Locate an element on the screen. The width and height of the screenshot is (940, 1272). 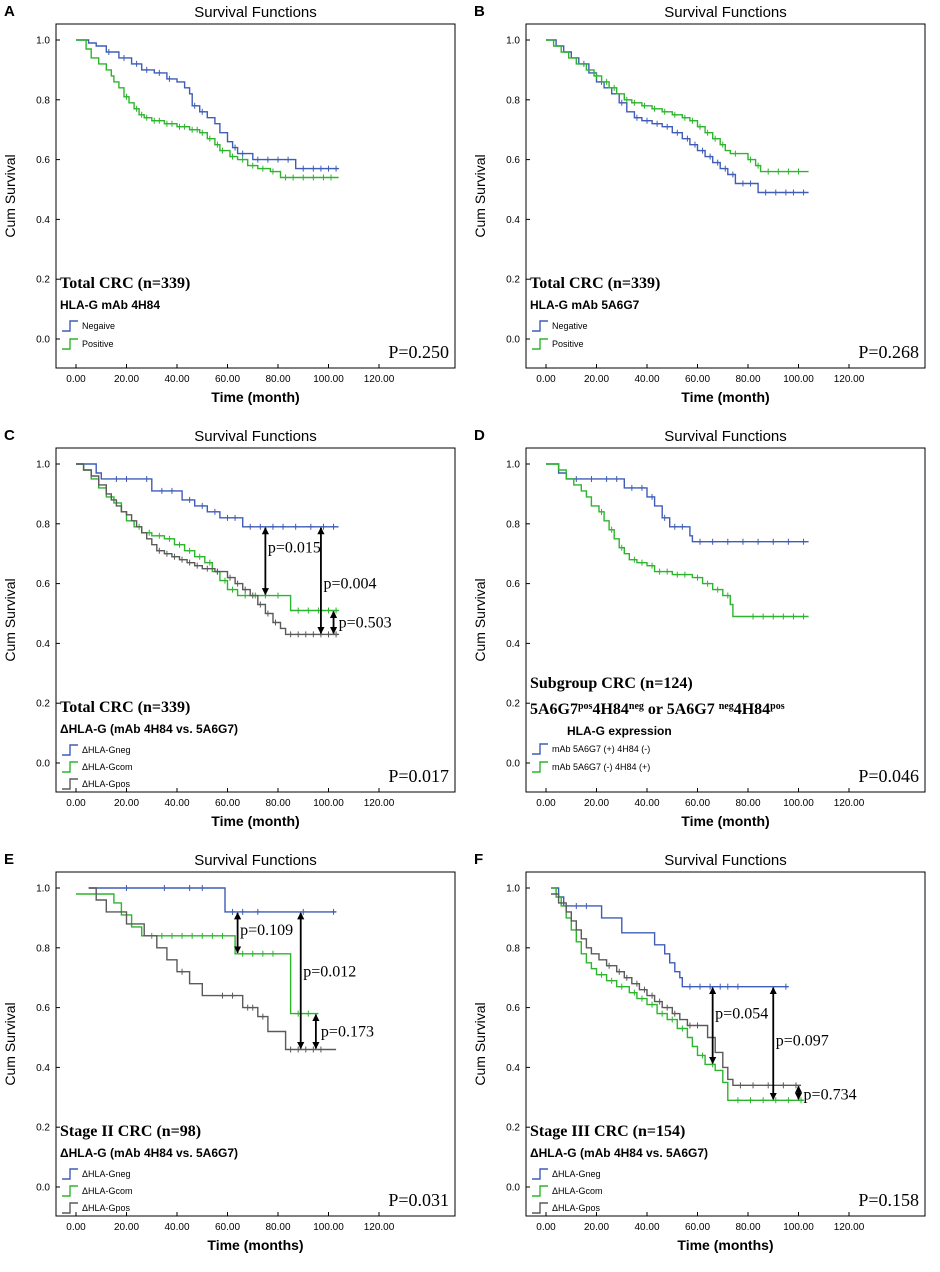
y-tick-label: 0.8 is located at coordinates (43, 100).